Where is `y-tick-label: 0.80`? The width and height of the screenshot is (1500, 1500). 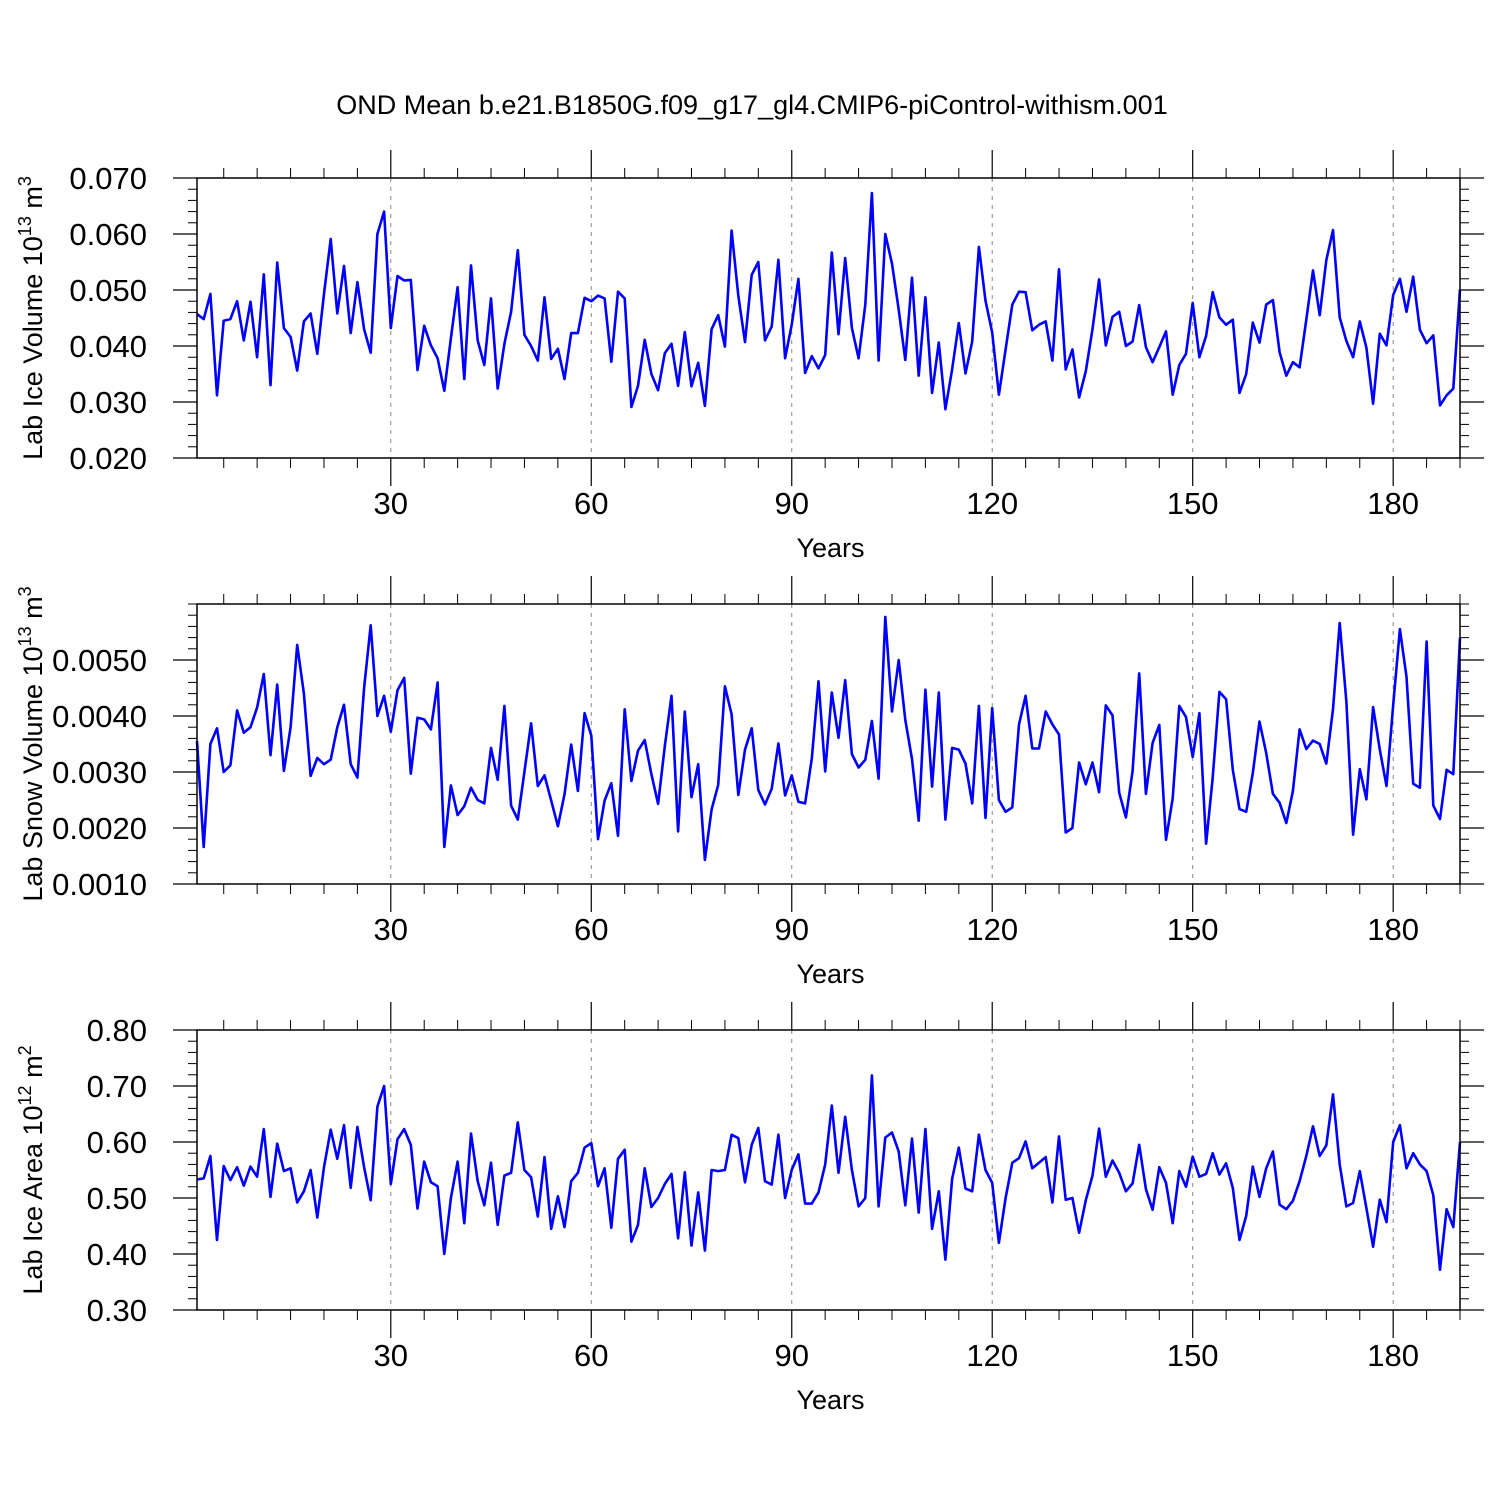 y-tick-label: 0.80 is located at coordinates (117, 1030).